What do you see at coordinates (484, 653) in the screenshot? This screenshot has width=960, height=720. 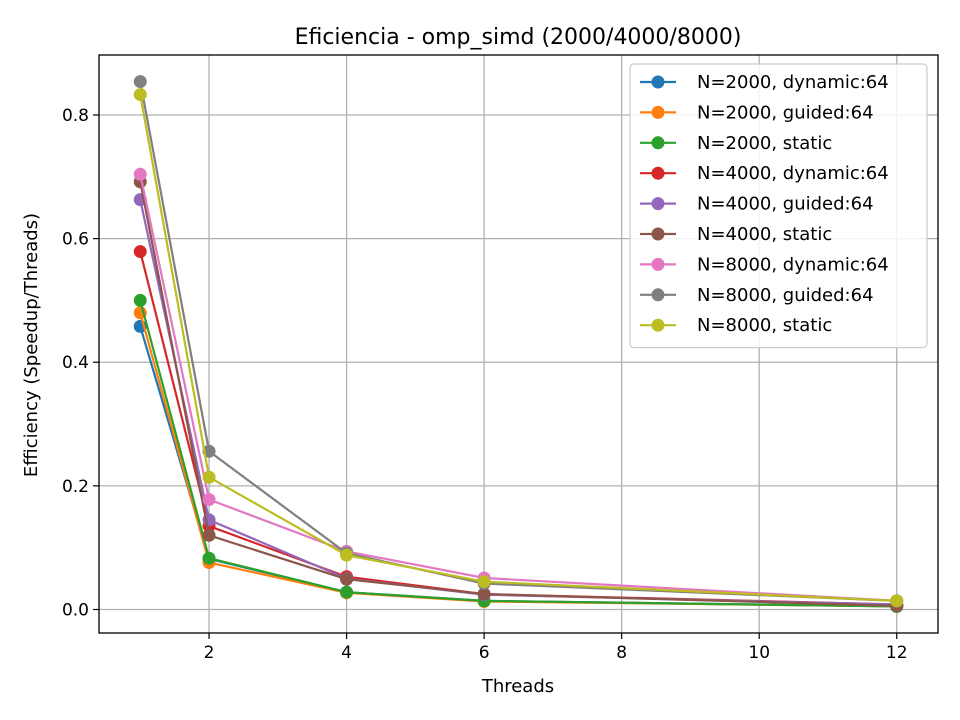 I see `x-tick-label: 6` at bounding box center [484, 653].